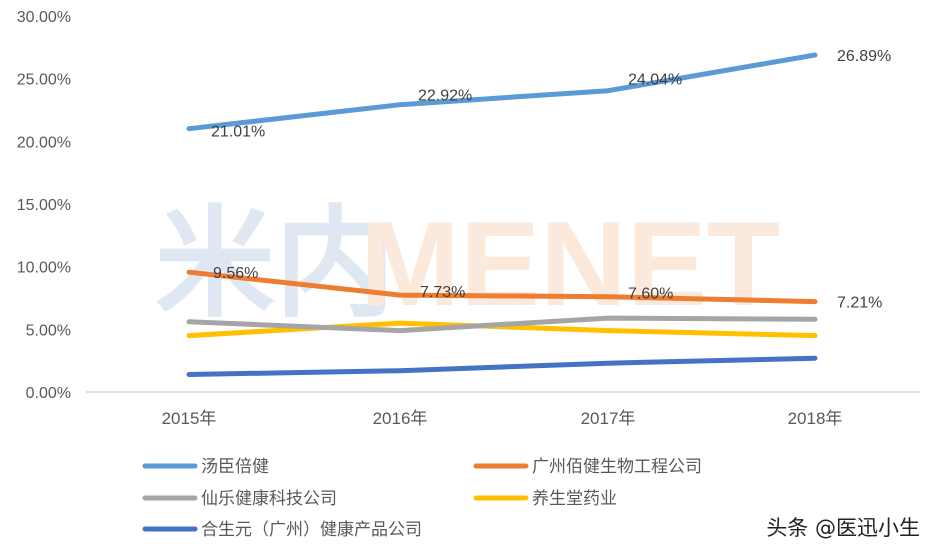  I want to click on x-tick-label: 2015年, so click(189, 418).